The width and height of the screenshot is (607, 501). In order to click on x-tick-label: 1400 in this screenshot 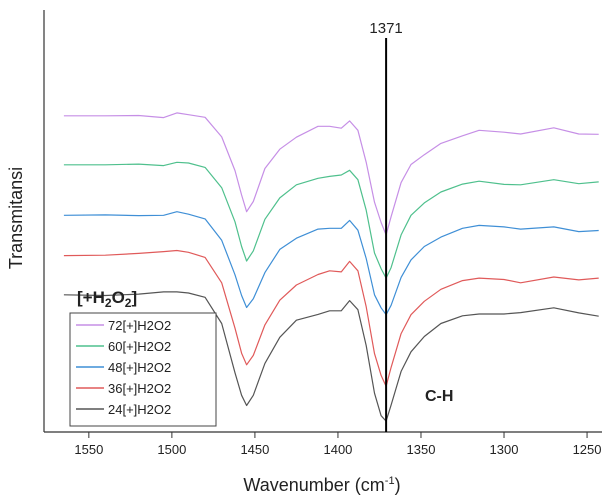, I will do `click(337, 449)`.